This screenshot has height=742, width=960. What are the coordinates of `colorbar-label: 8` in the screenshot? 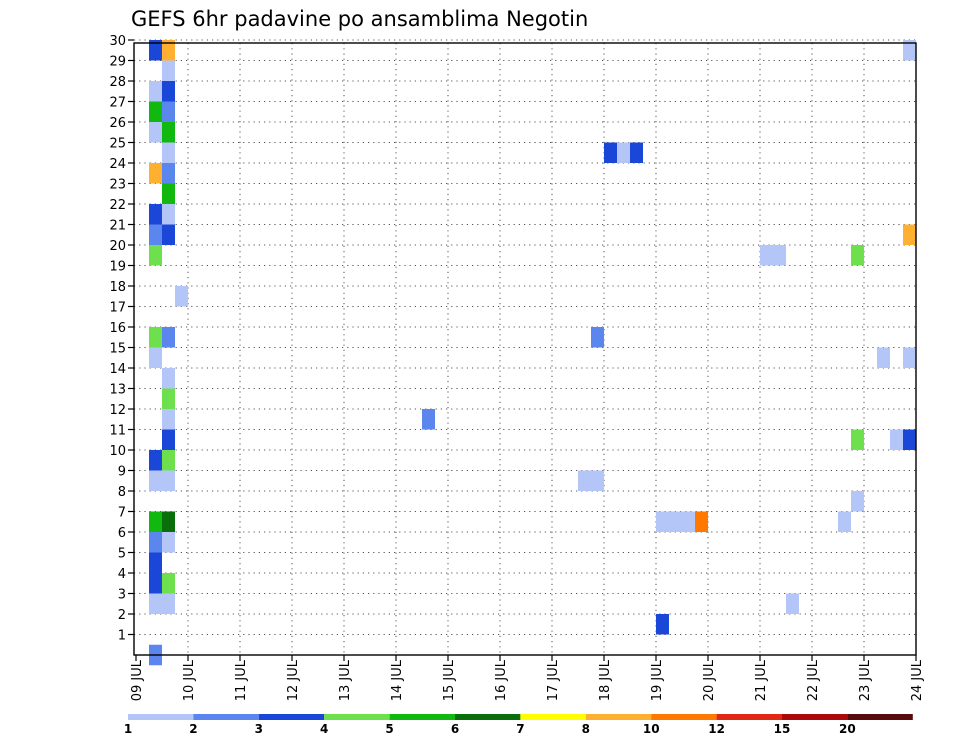 It's located at (586, 729).